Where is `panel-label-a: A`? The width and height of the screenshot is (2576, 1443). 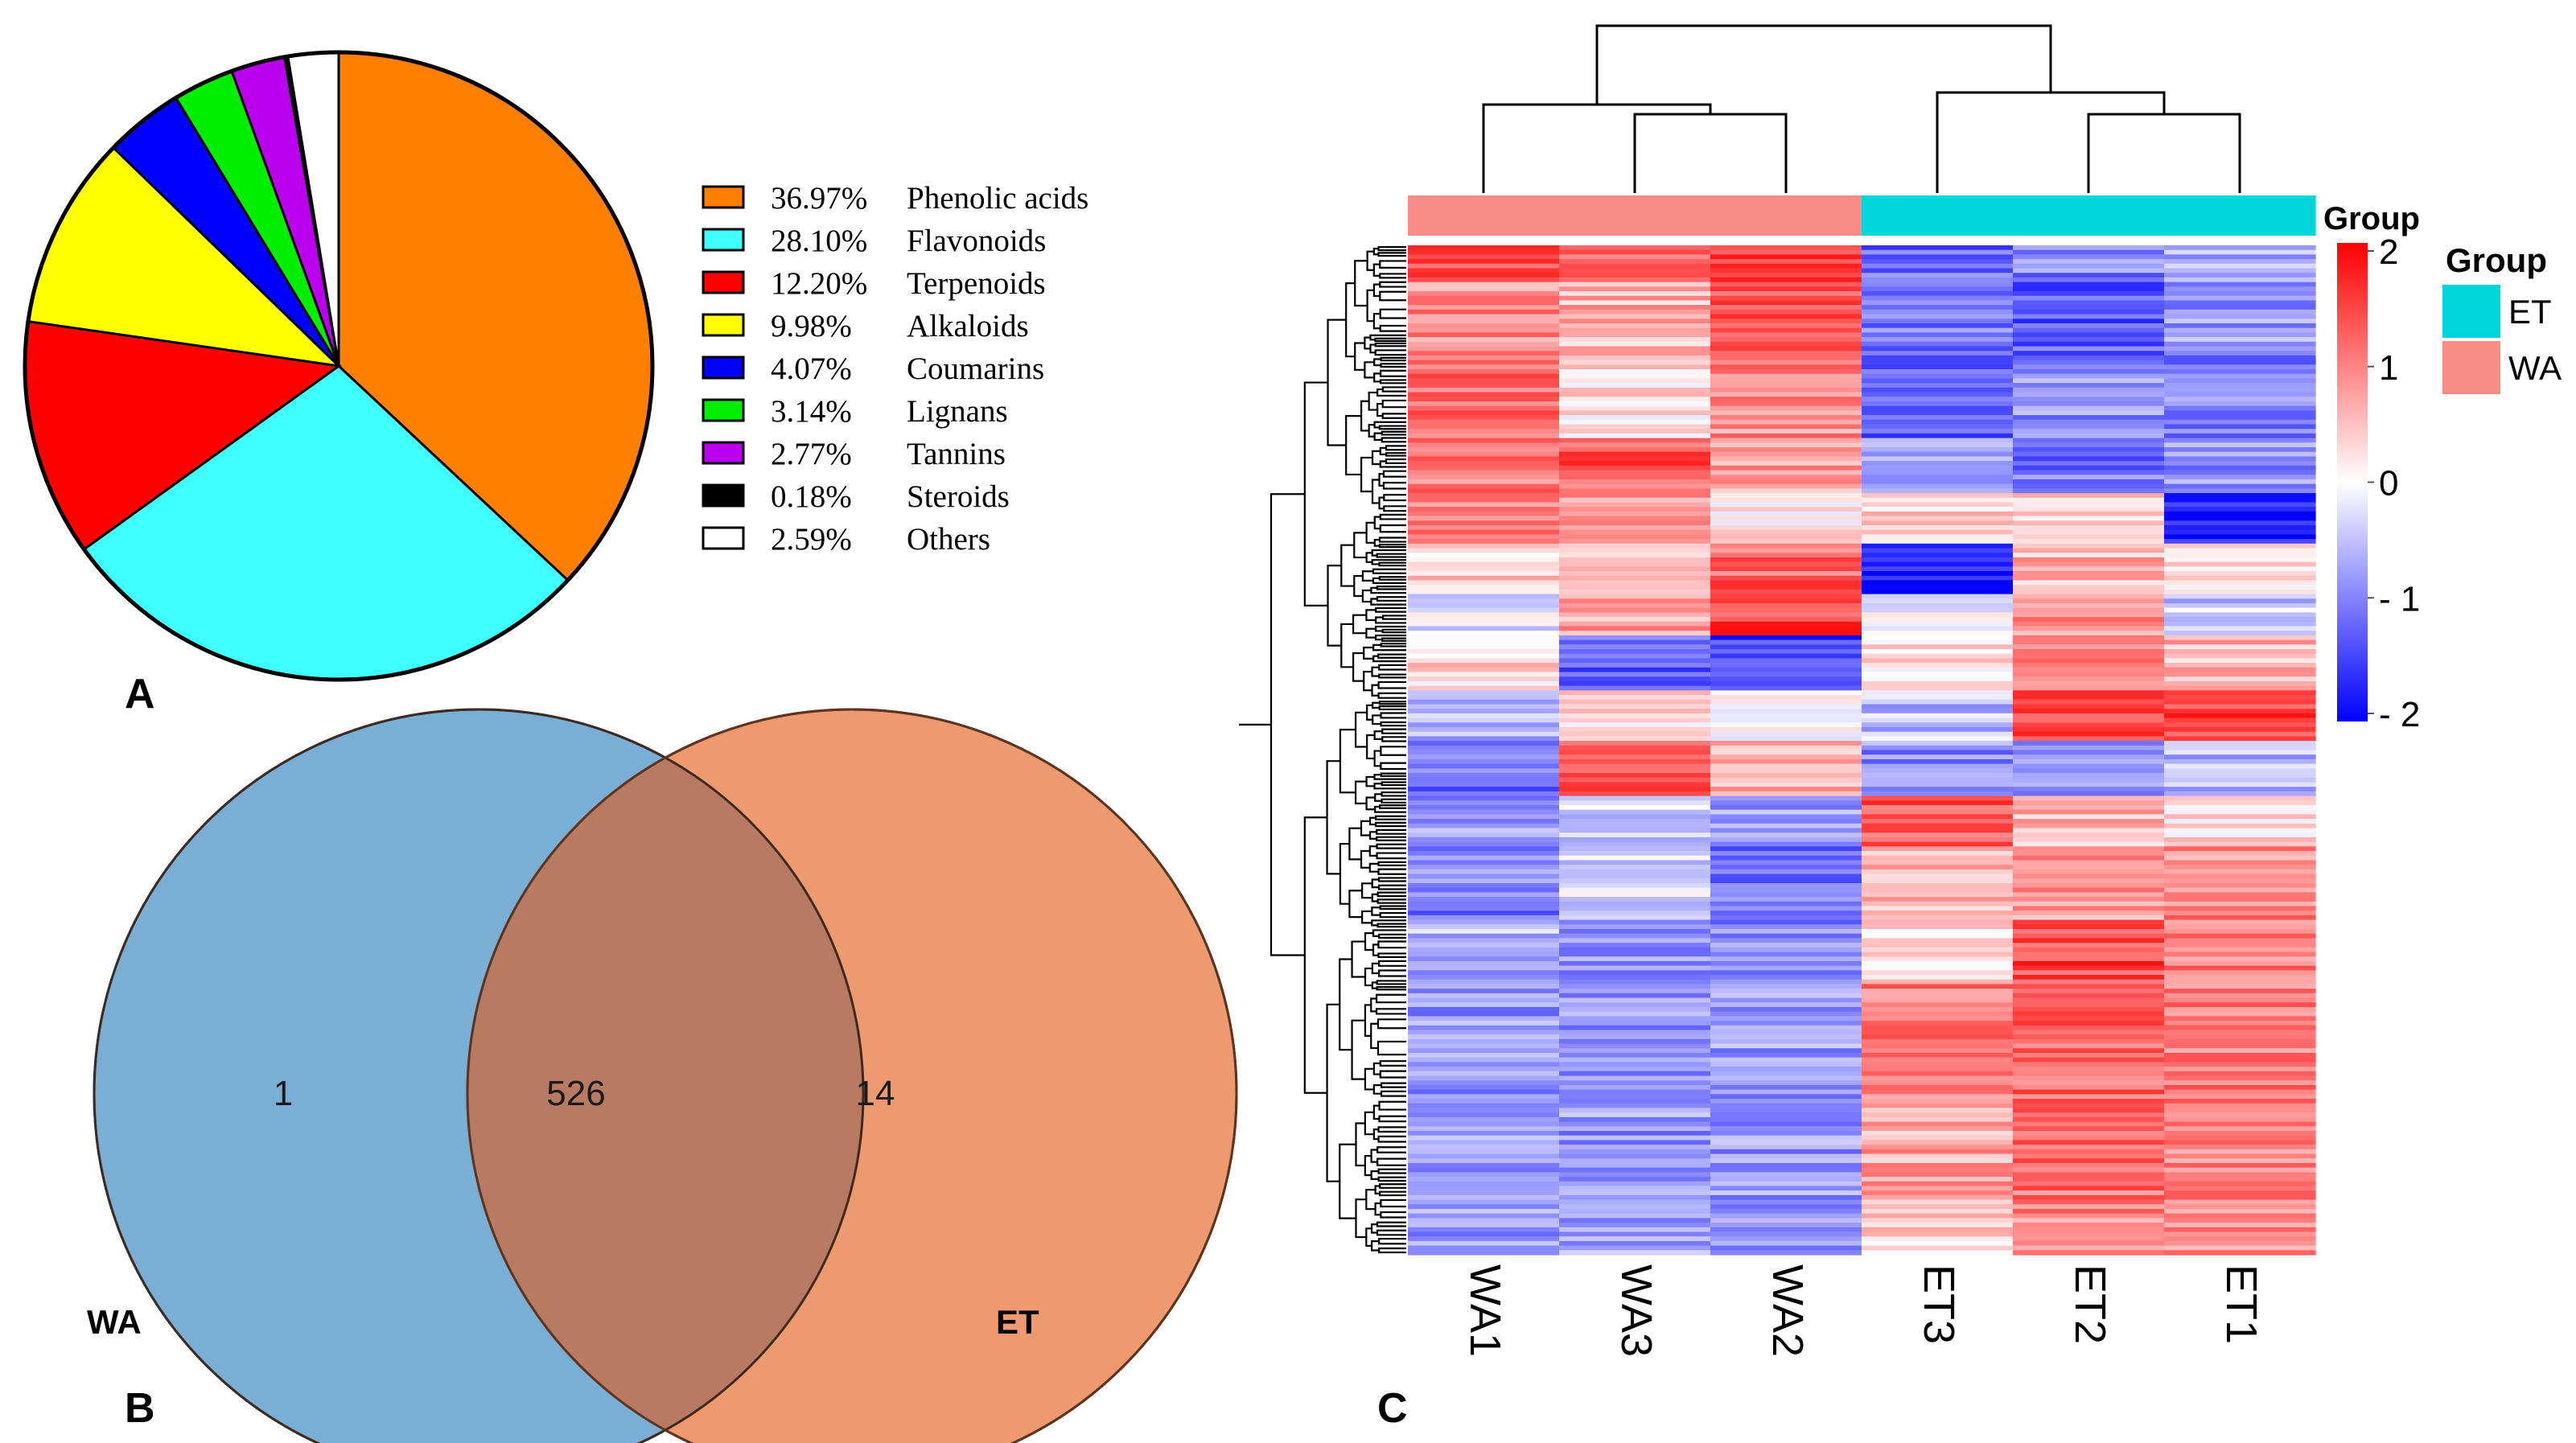 panel-label-a: A is located at coordinates (140, 694).